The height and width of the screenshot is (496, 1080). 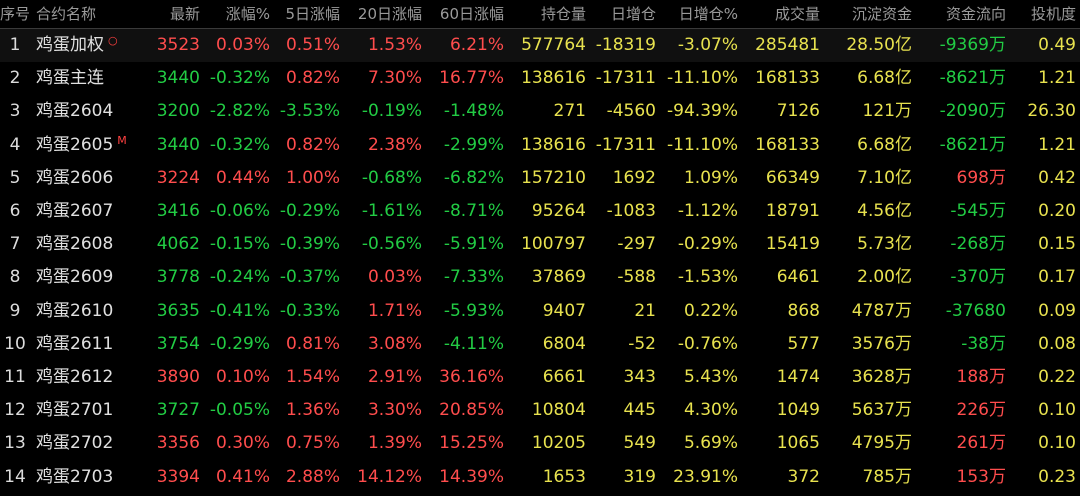 What do you see at coordinates (1057, 177) in the screenshot?
I see `row-speculation: 0.42` at bounding box center [1057, 177].